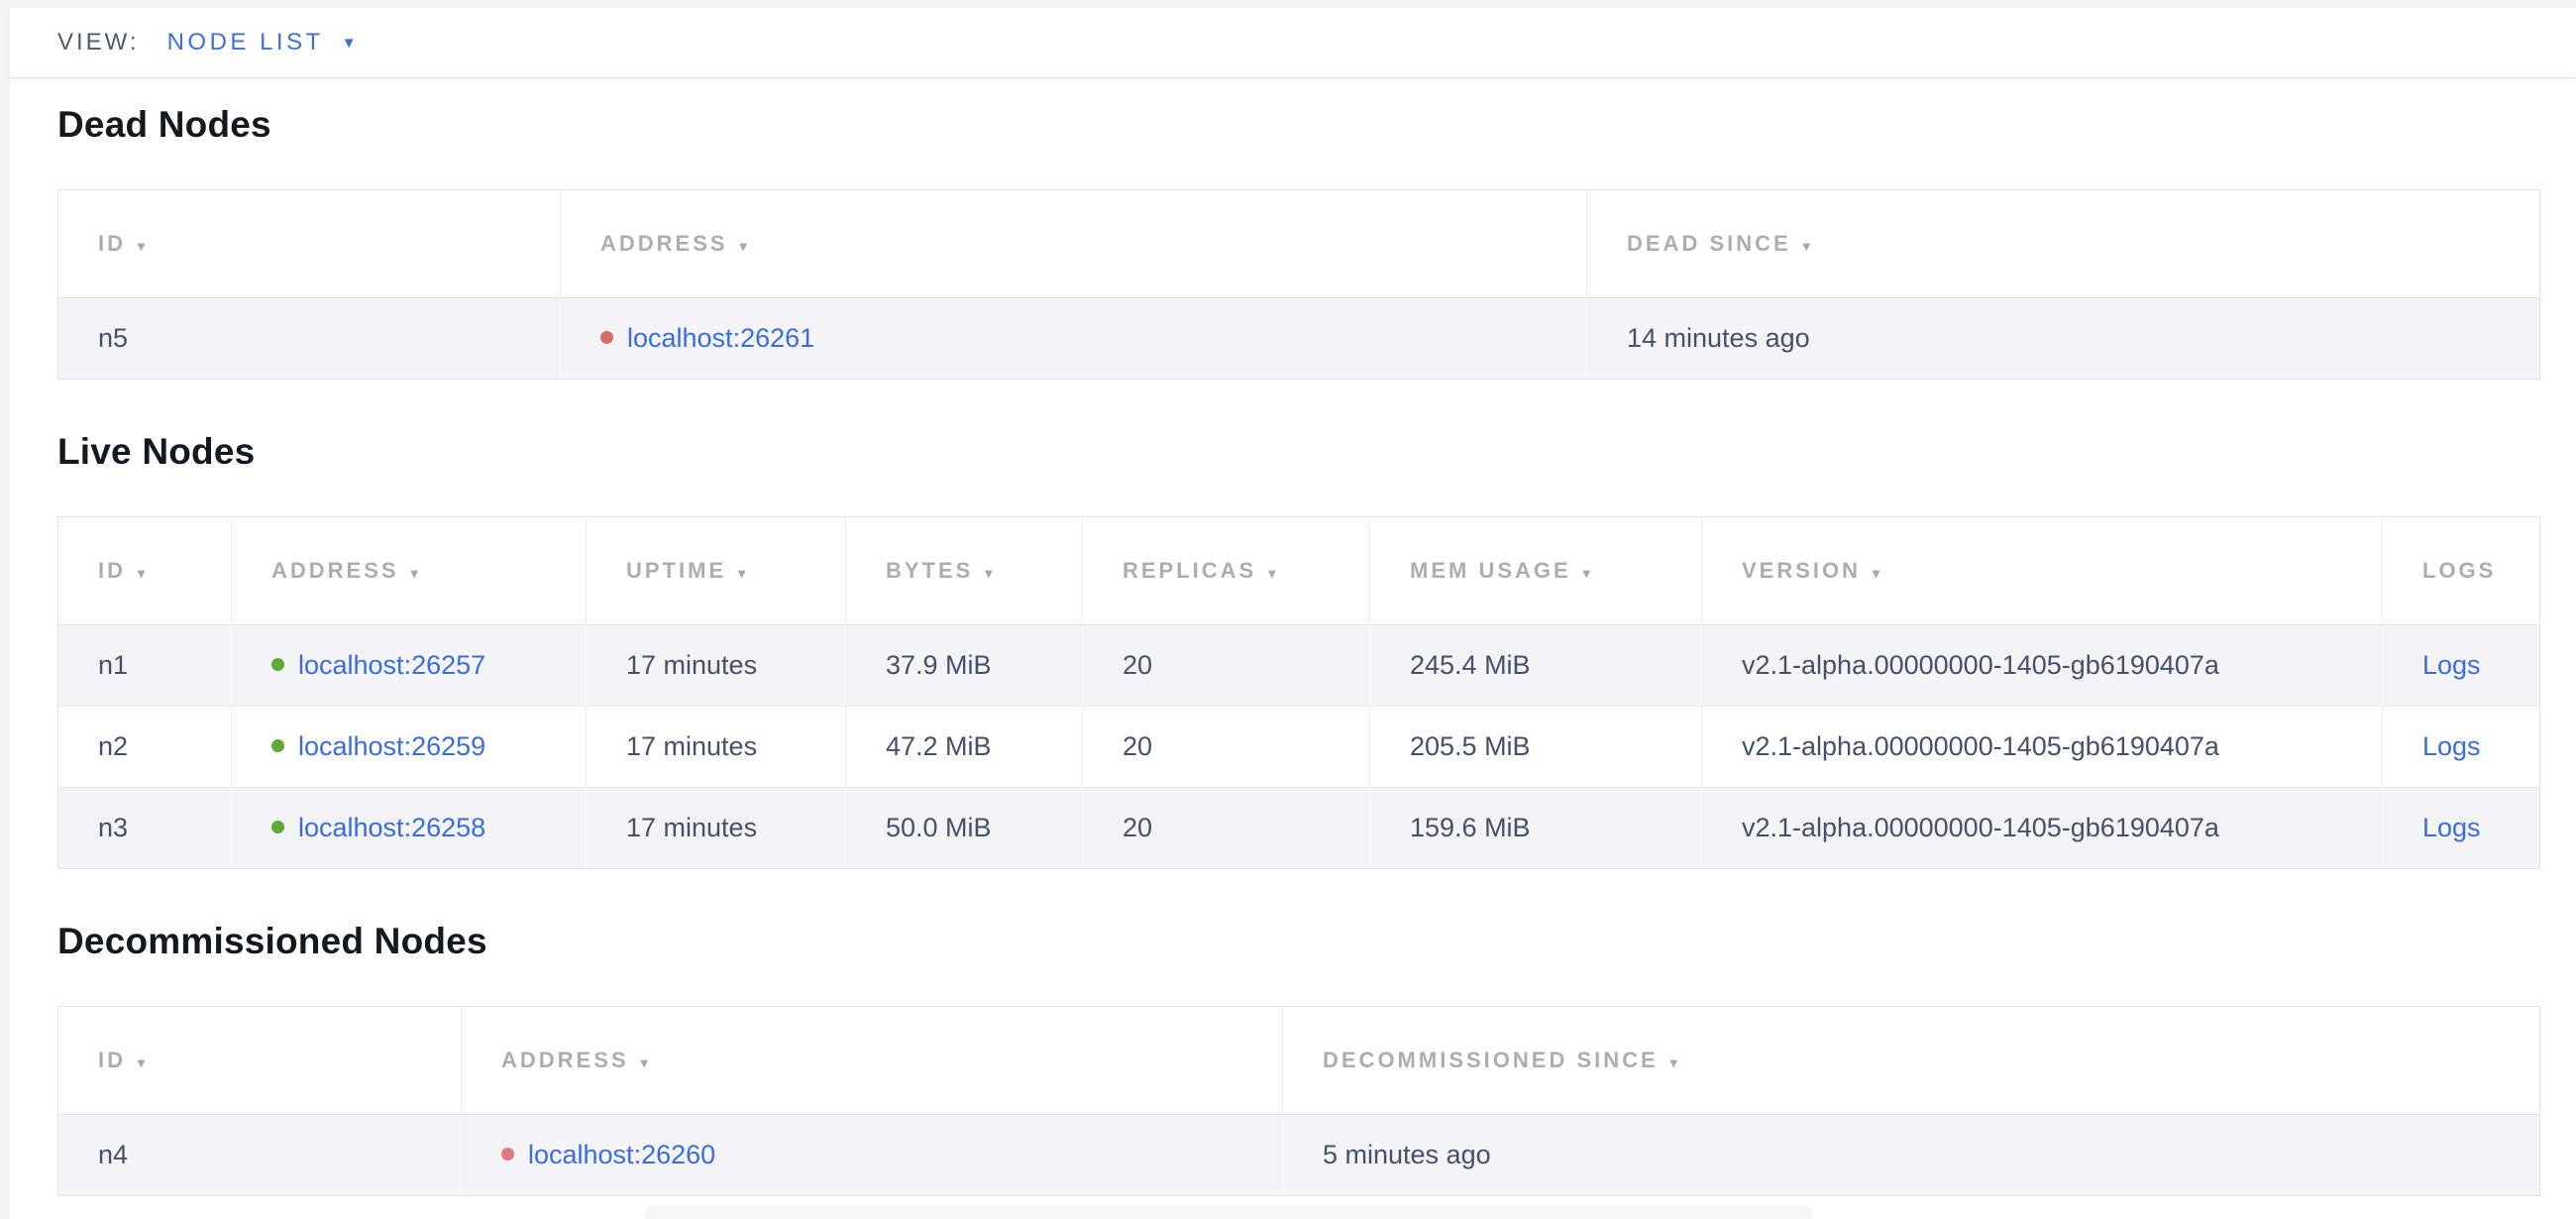  What do you see at coordinates (259, 1155) in the screenshot?
I see `cell-id: n4` at bounding box center [259, 1155].